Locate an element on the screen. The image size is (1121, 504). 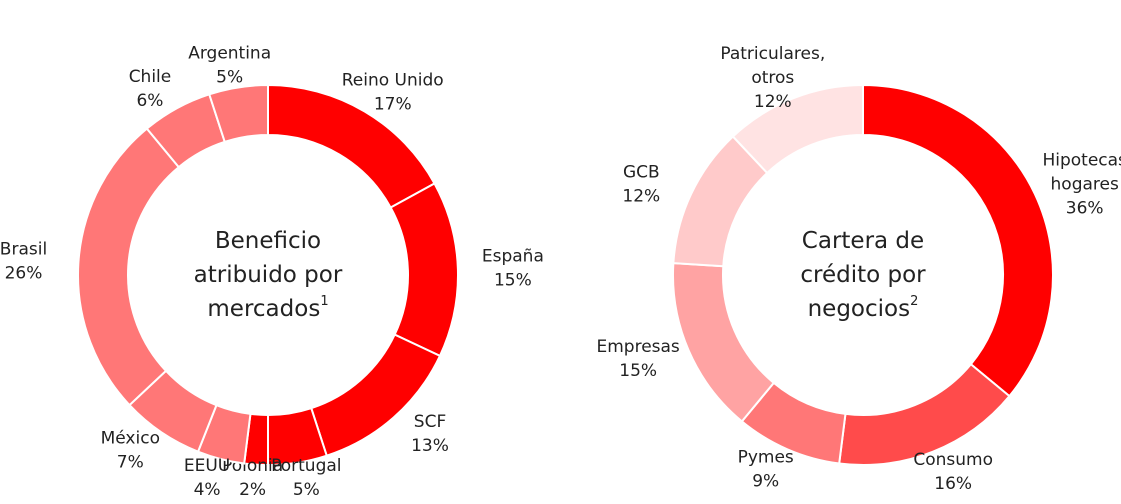
slice-value-label: 17% is located at coordinates (393, 105).